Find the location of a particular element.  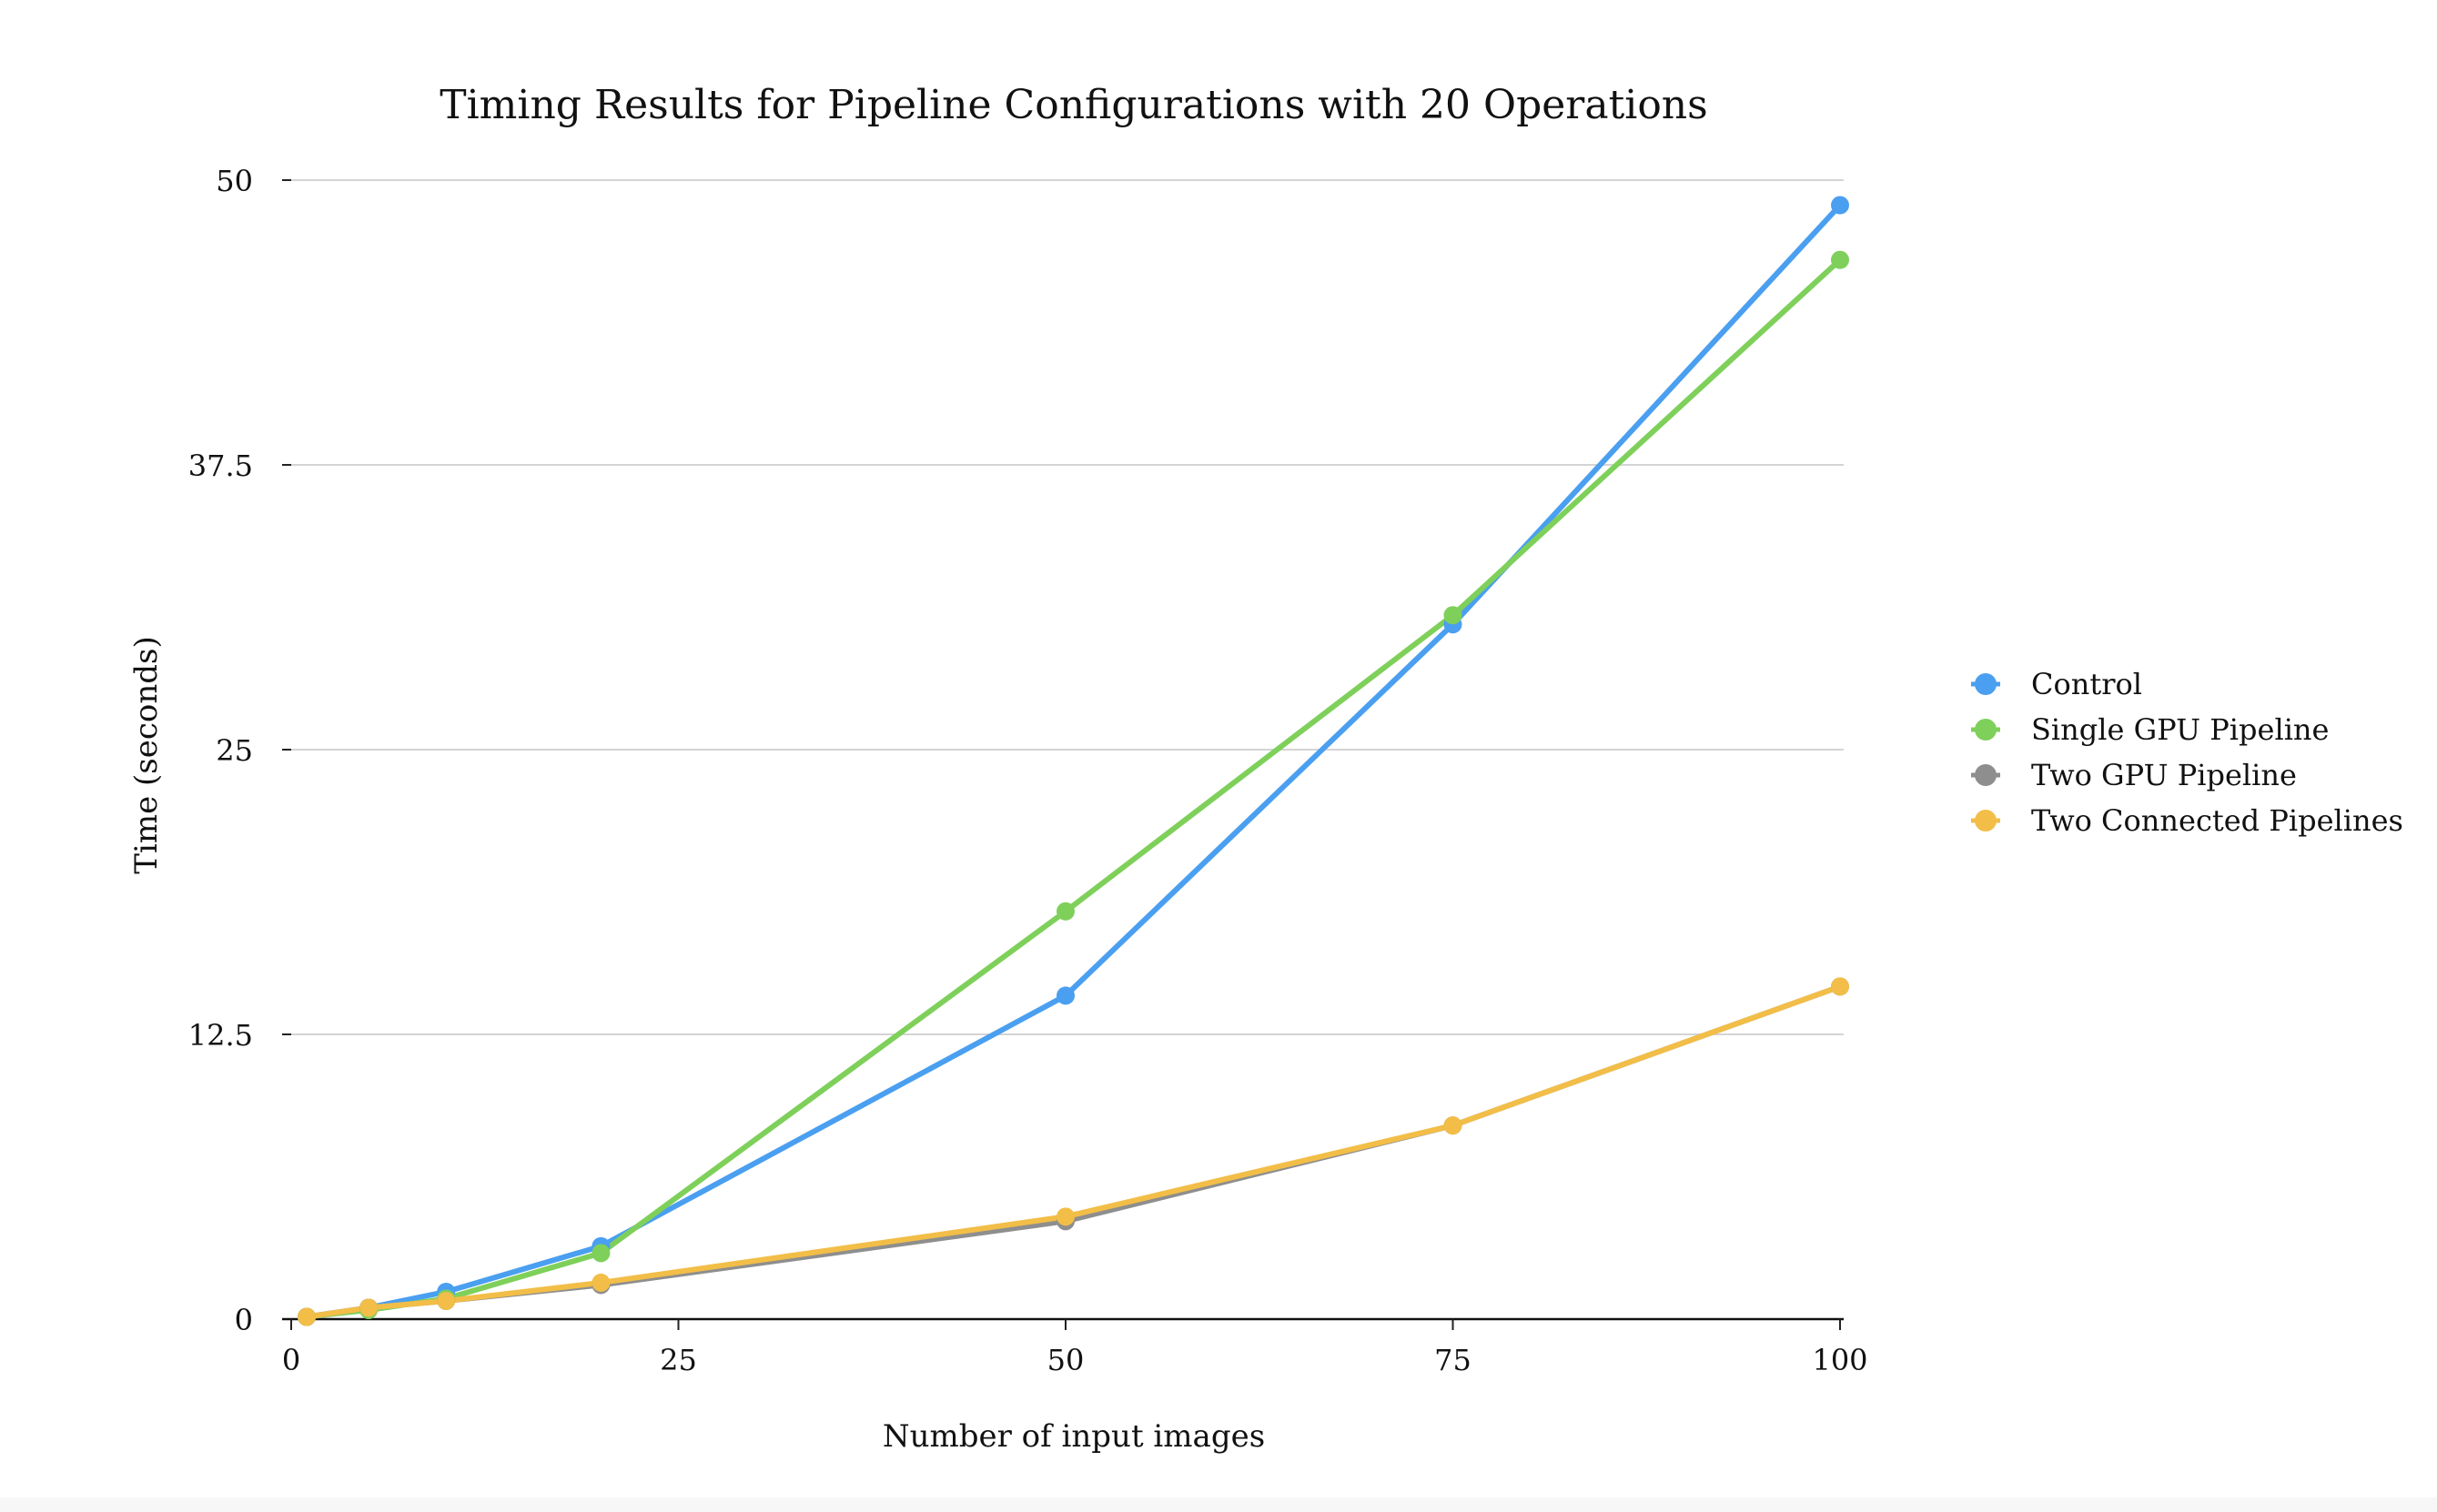

x-tick-label: 75 is located at coordinates (1452, 1360).